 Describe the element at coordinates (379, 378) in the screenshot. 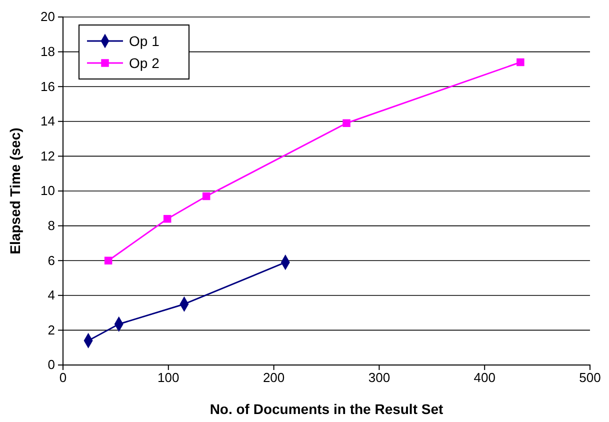

I see `x-tick-label: 300` at that location.